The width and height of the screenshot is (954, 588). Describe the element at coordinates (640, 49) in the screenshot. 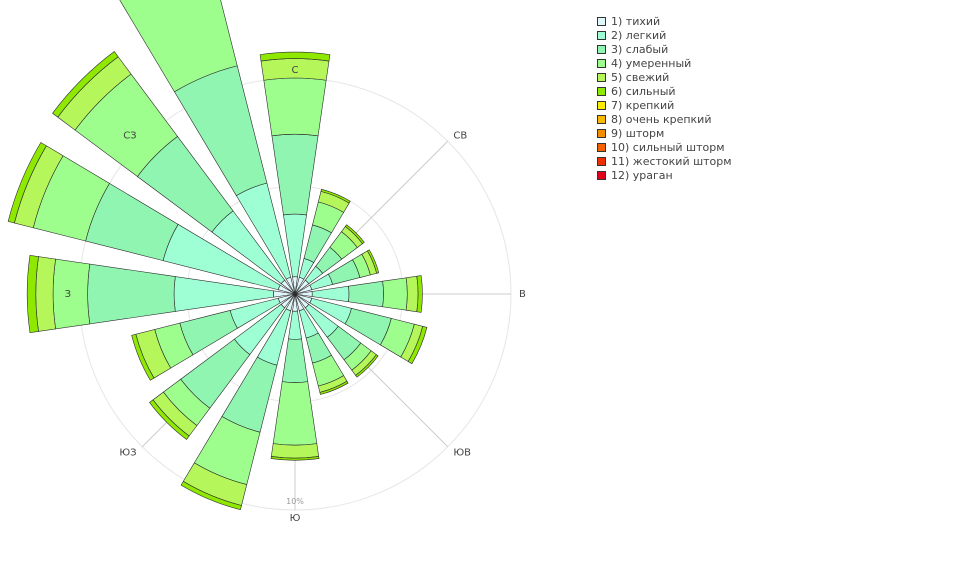

I see `legend-label: 3) слабый` at that location.